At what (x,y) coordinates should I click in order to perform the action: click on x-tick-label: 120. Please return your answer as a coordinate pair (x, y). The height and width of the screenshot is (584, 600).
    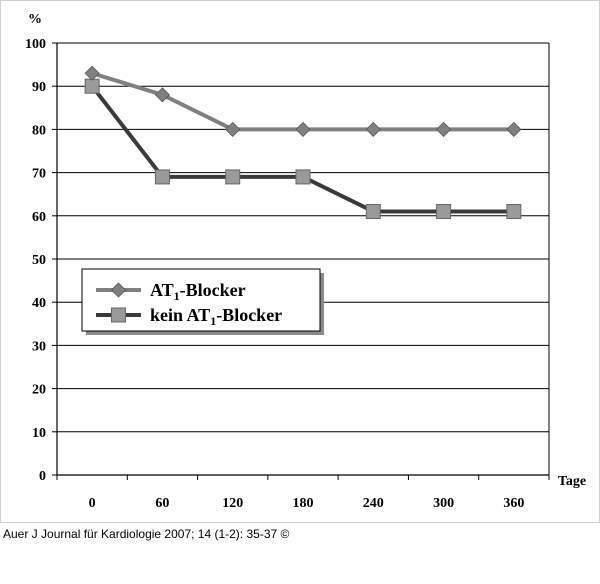
    Looking at the image, I should click on (232, 503).